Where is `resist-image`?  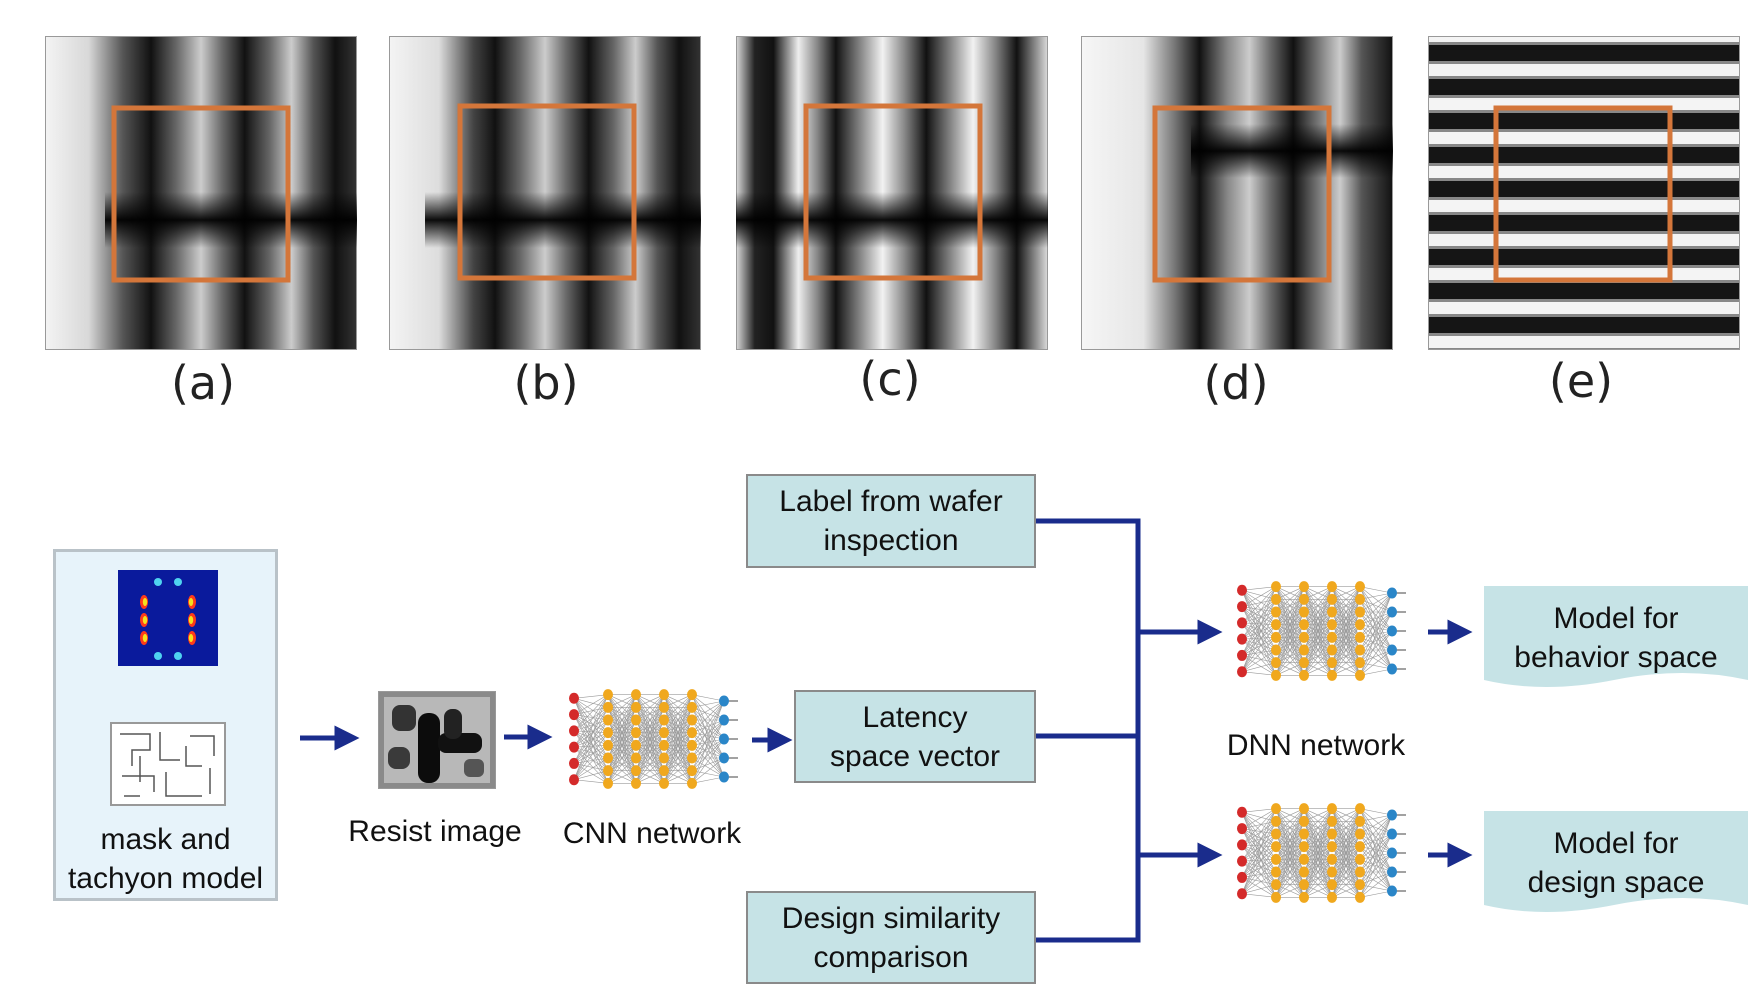 resist-image is located at coordinates (437, 740).